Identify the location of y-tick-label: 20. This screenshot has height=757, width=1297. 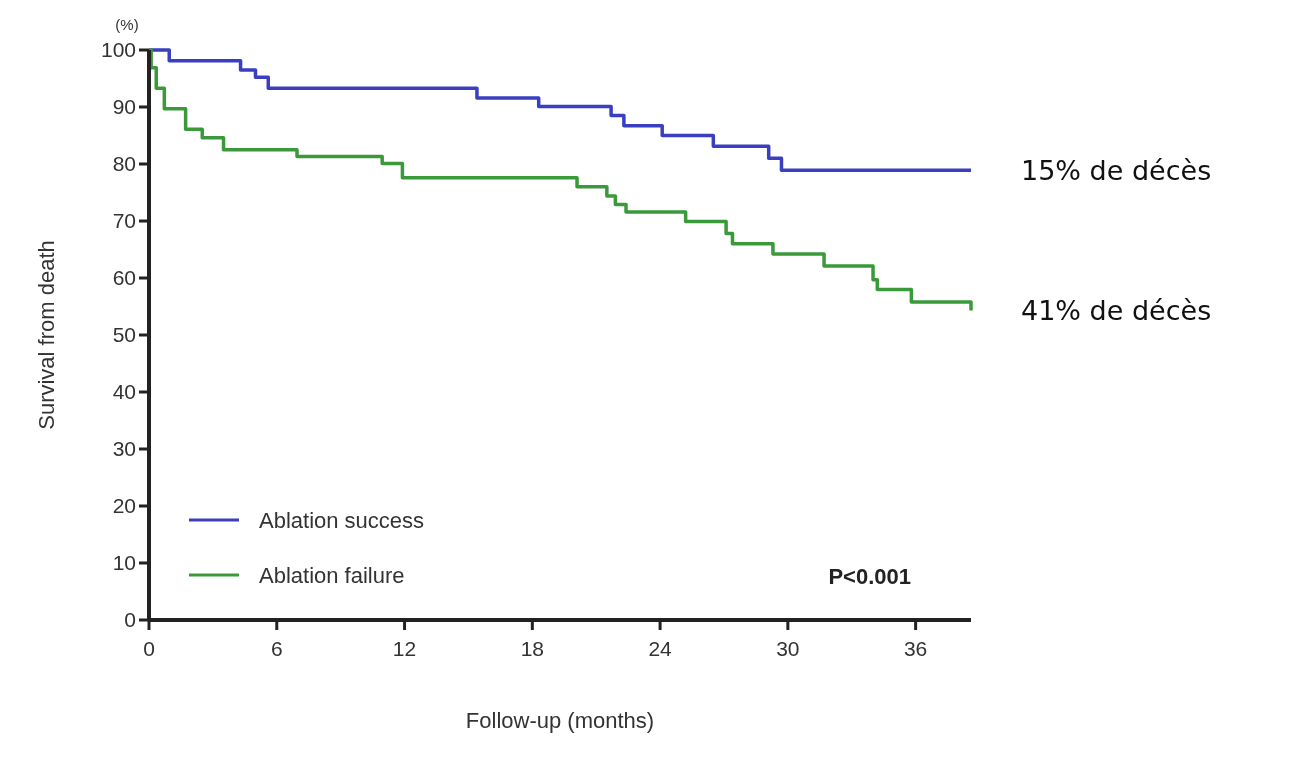
(124, 506).